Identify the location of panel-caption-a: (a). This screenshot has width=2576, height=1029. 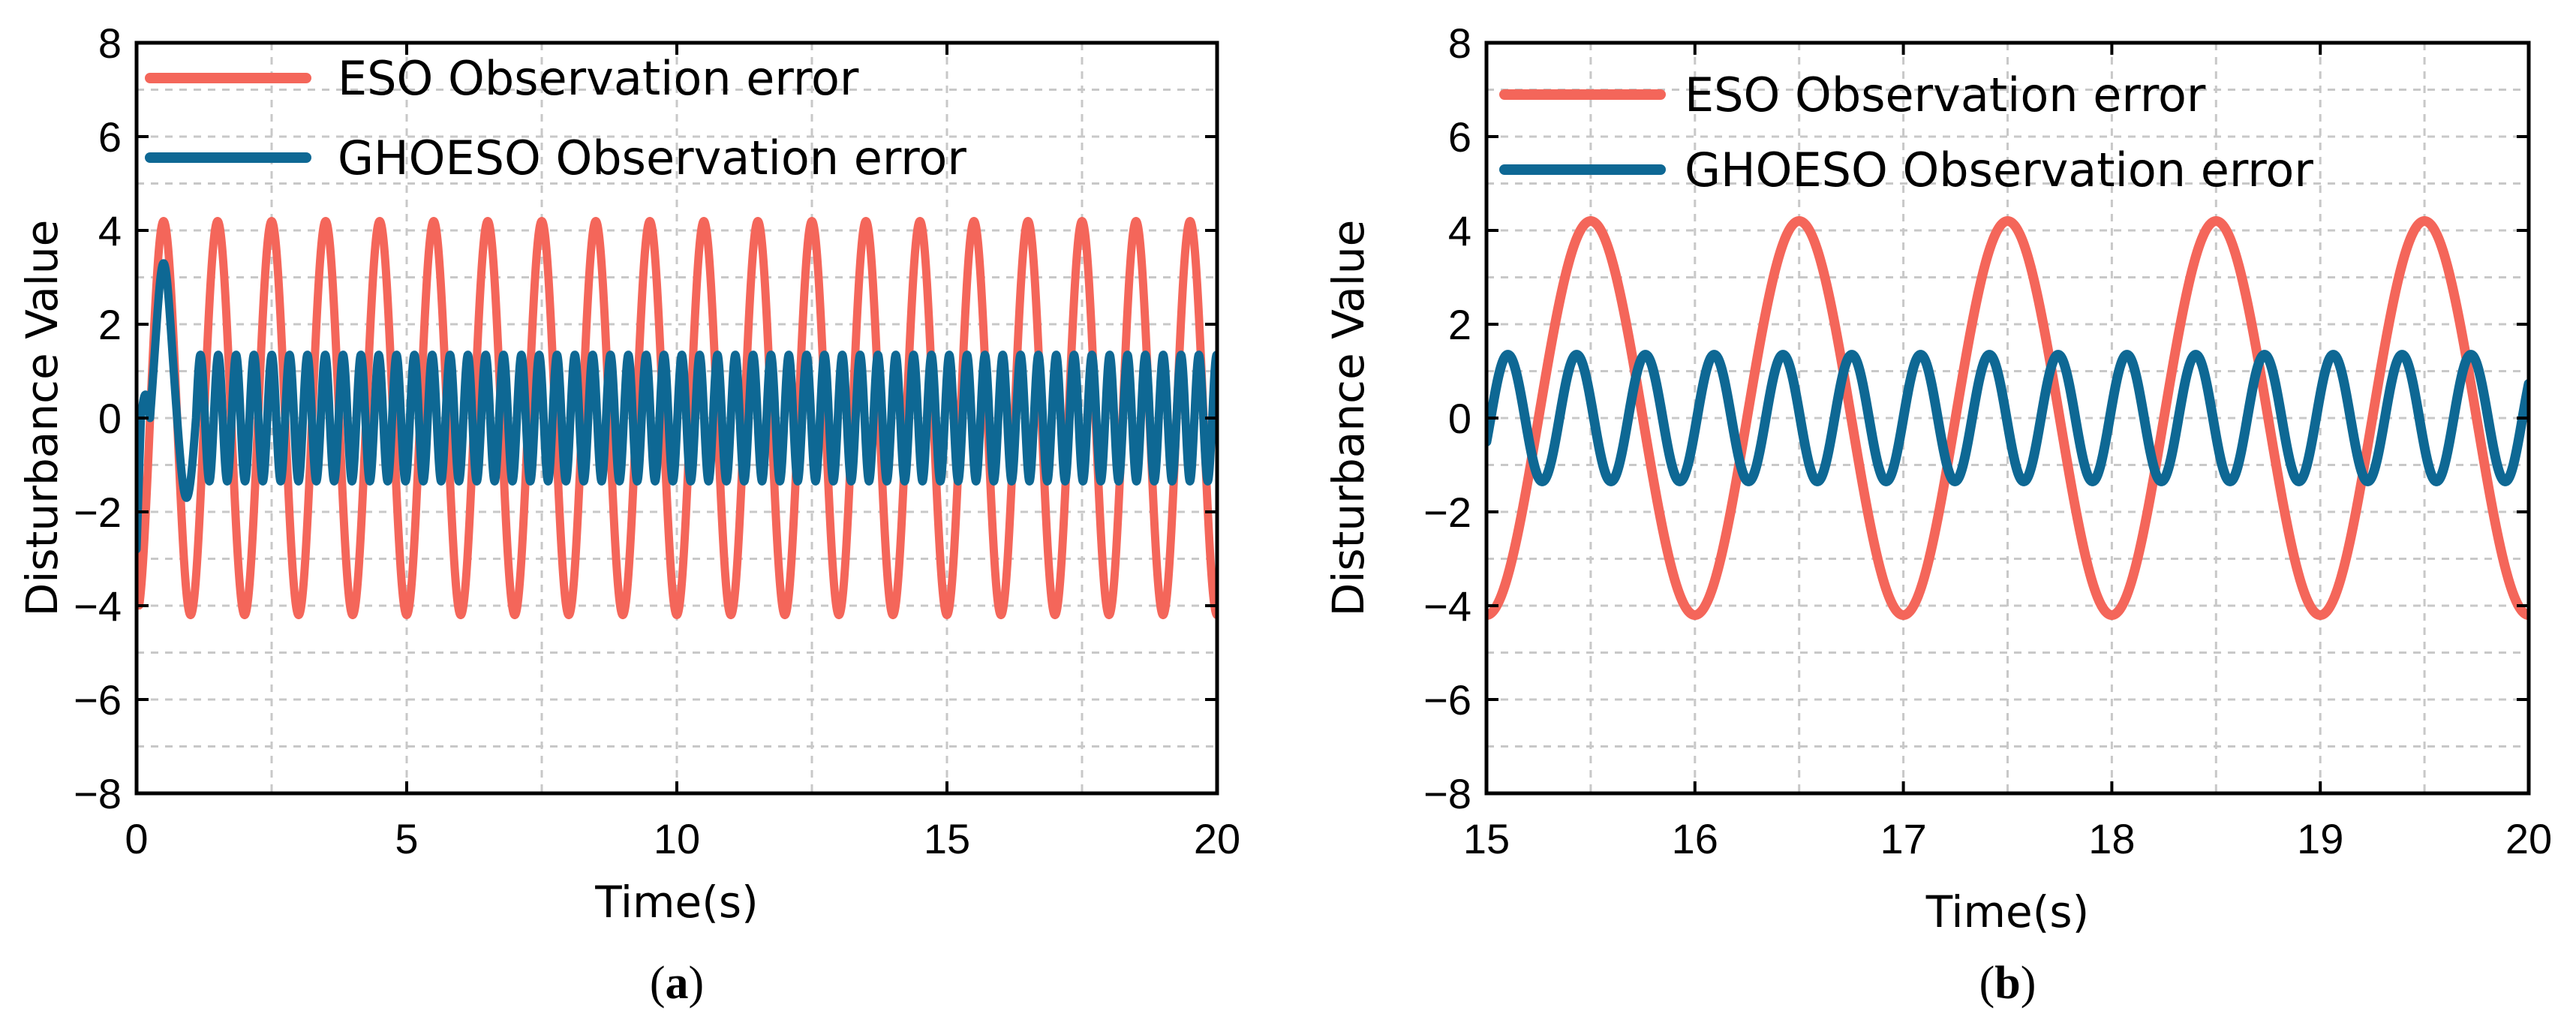
(677, 983).